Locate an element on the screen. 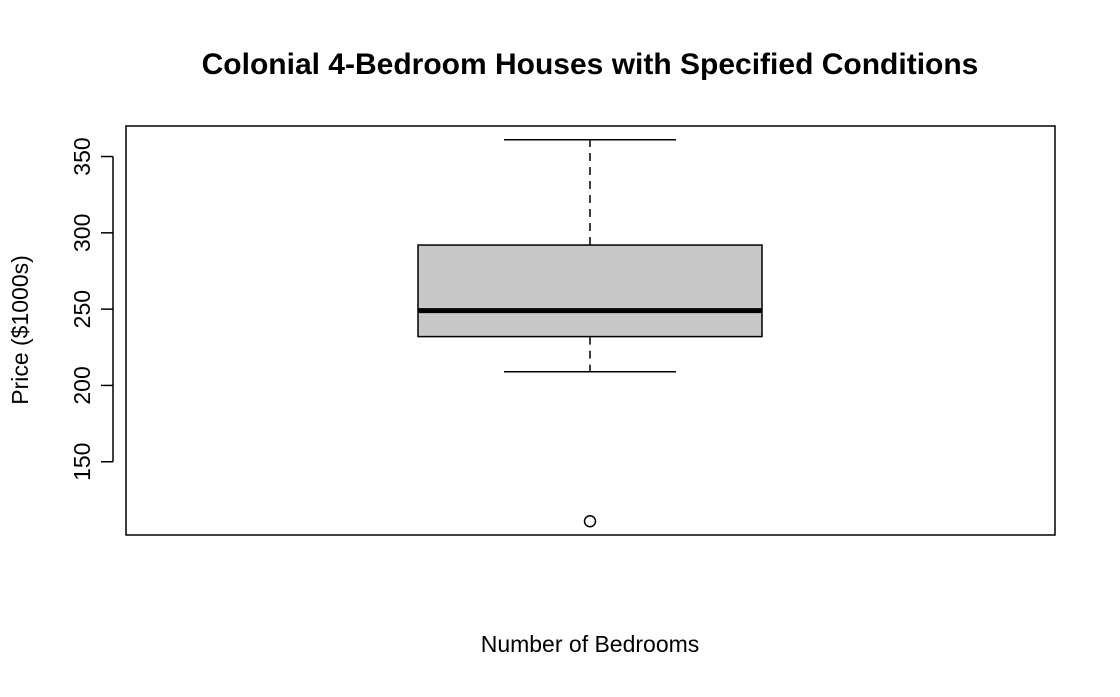 This screenshot has height=697, width=1120. y-tick-label: 350 is located at coordinates (82, 156).